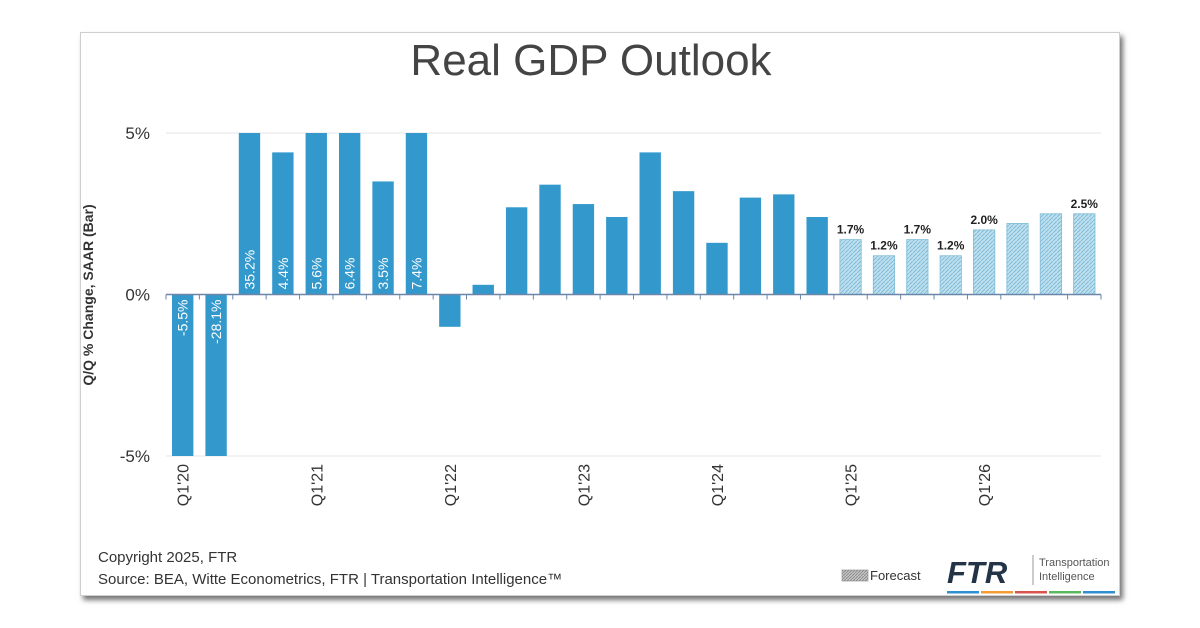 The height and width of the screenshot is (628, 1200). I want to click on bar-value-label: 5.6%, so click(316, 274).